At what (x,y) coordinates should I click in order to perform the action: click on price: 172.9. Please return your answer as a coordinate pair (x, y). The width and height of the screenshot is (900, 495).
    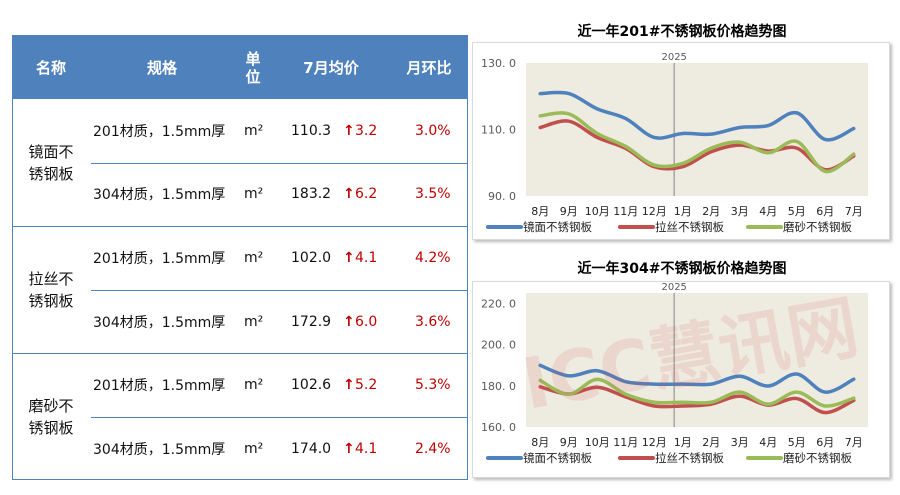
    Looking at the image, I should click on (311, 321).